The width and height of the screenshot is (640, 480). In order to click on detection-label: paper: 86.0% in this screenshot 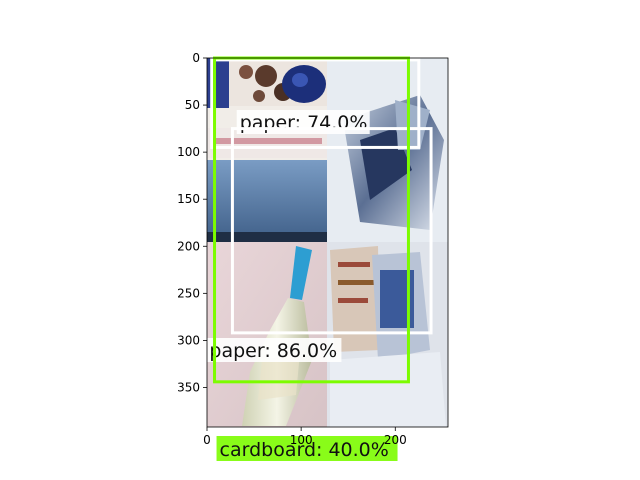, I will do `click(273, 351)`.